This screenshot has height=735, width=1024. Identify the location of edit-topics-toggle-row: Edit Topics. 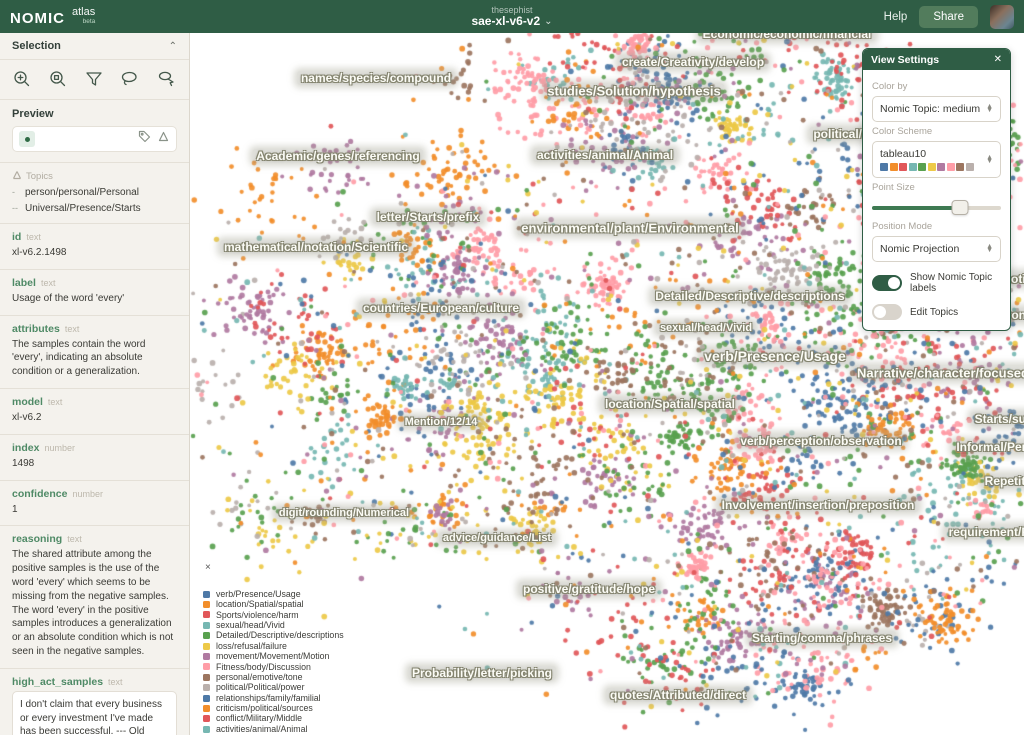
(936, 312).